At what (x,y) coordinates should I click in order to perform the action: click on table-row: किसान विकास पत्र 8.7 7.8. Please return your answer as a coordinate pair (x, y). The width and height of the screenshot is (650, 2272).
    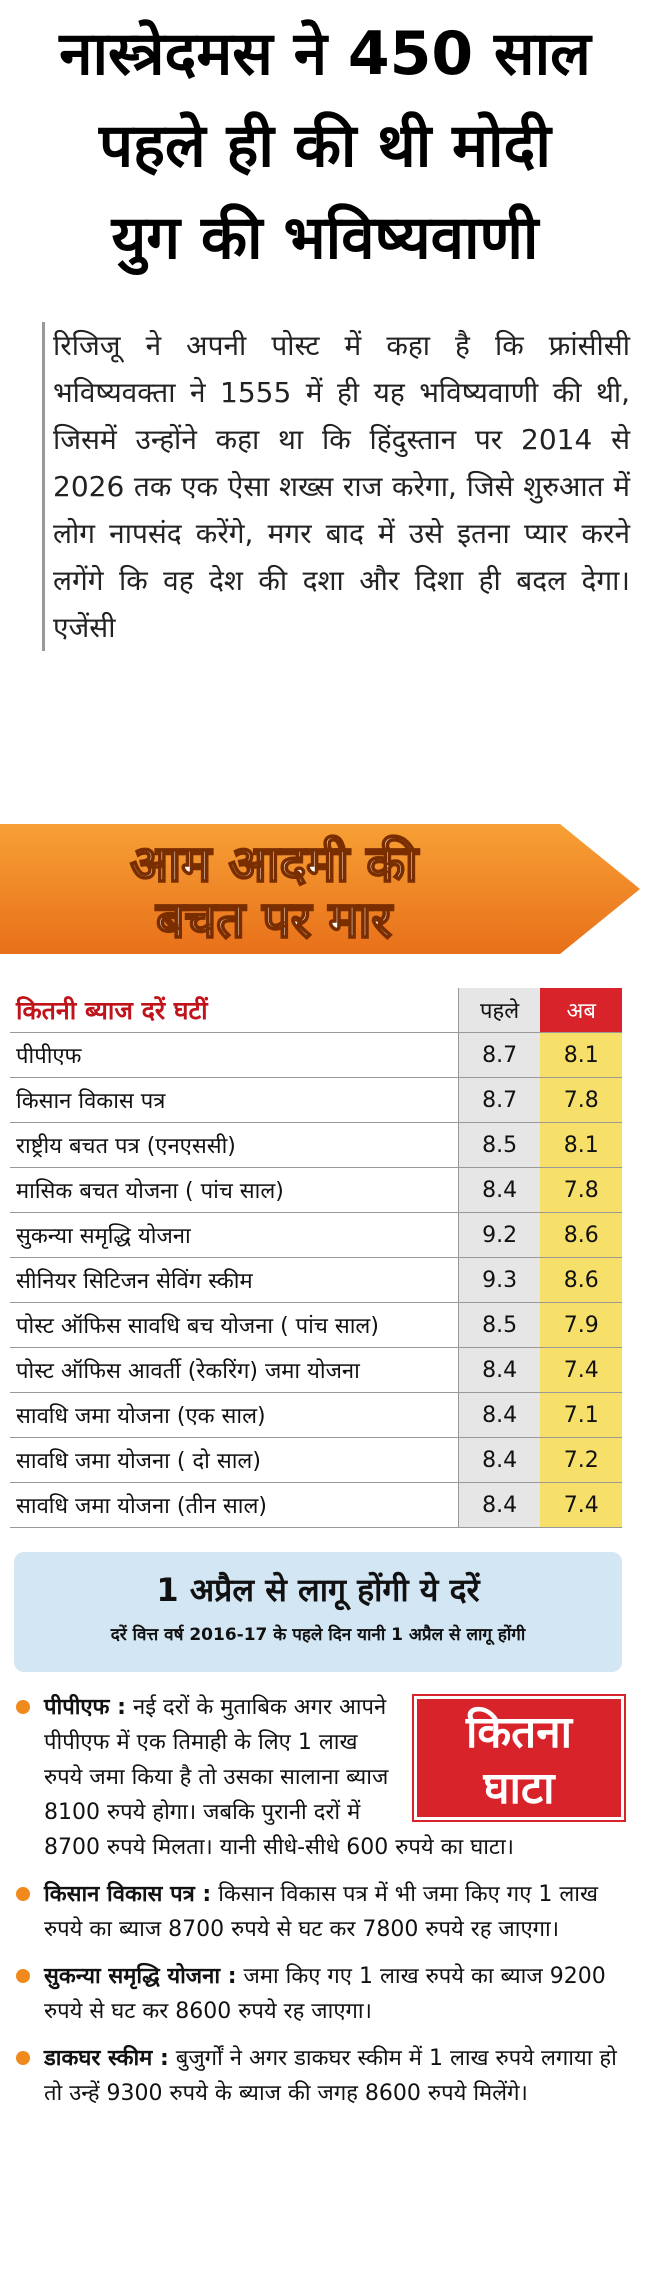
    Looking at the image, I should click on (316, 1100).